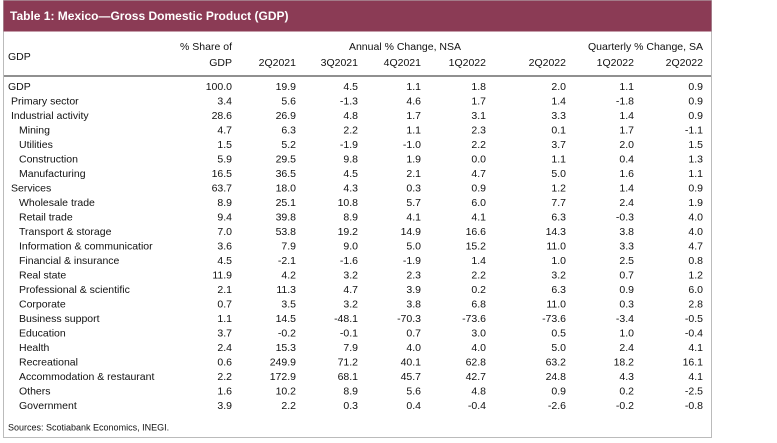 The width and height of the screenshot is (777, 443). I want to click on cell-value: -0.1, so click(349, 333).